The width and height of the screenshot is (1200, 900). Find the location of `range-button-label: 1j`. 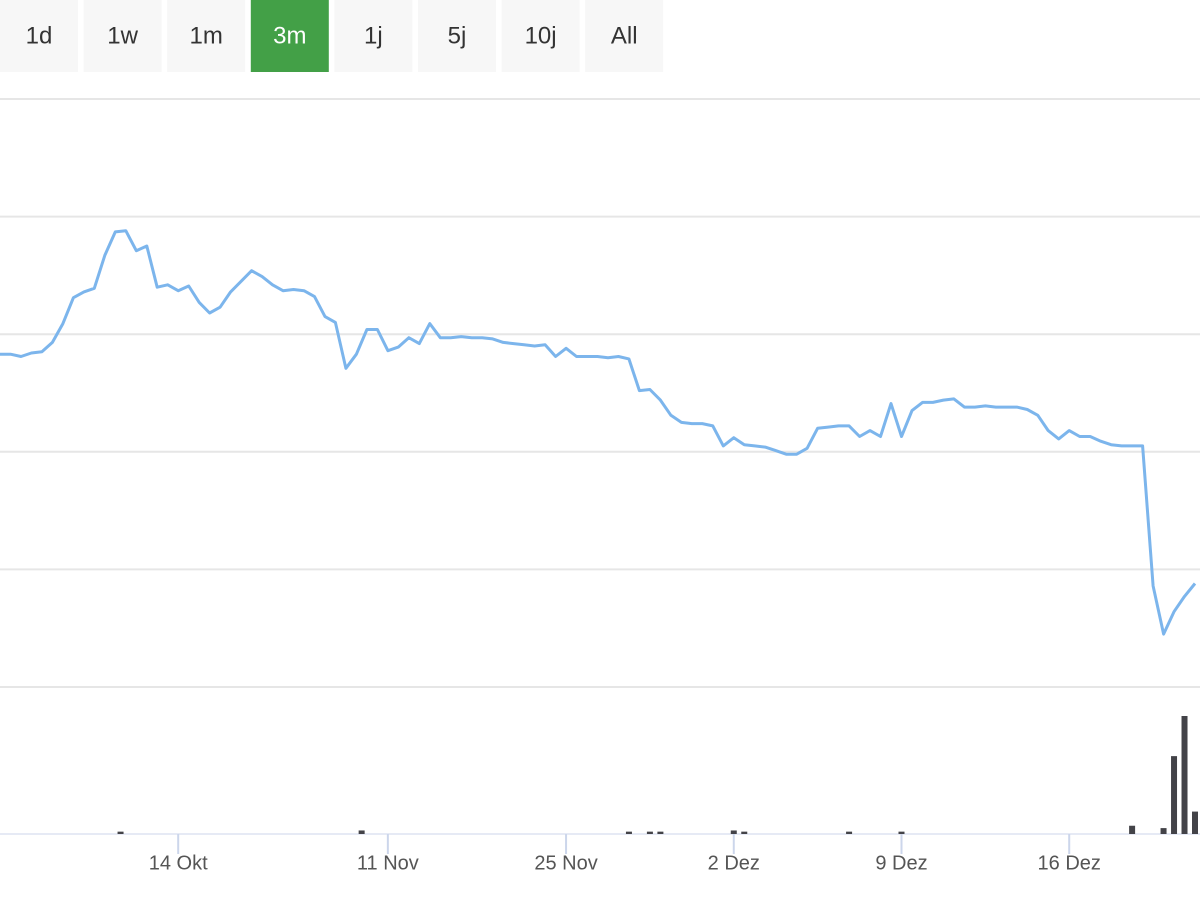

range-button-label: 1j is located at coordinates (373, 35).